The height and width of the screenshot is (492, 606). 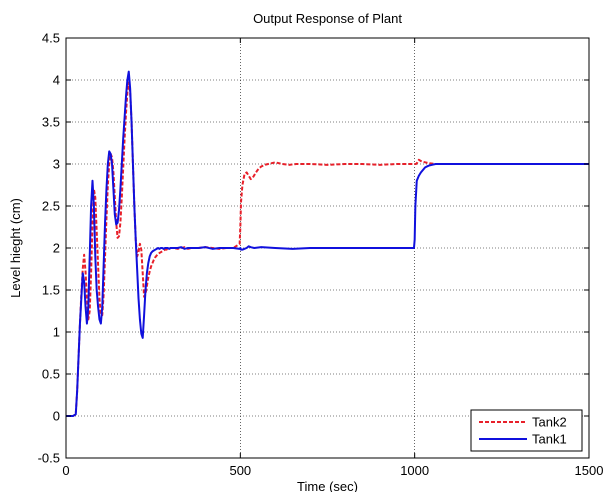 I want to click on y-tick-label-4: 4, so click(x=56, y=80).